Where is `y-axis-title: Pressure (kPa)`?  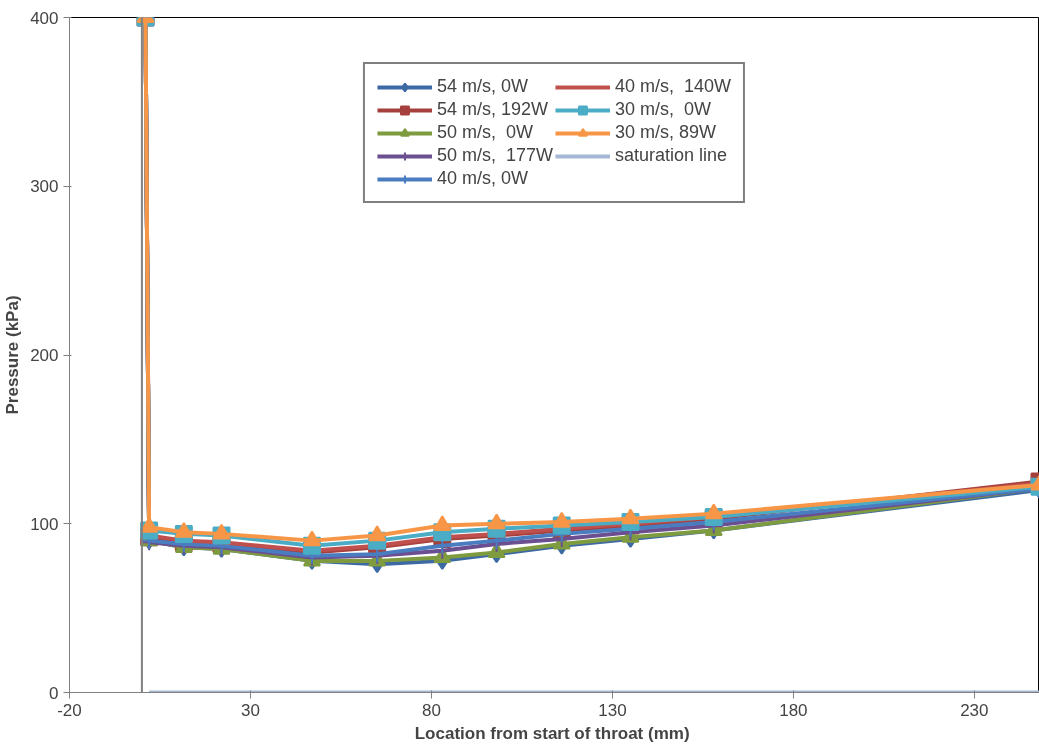 y-axis-title: Pressure (kPa) is located at coordinates (13, 355).